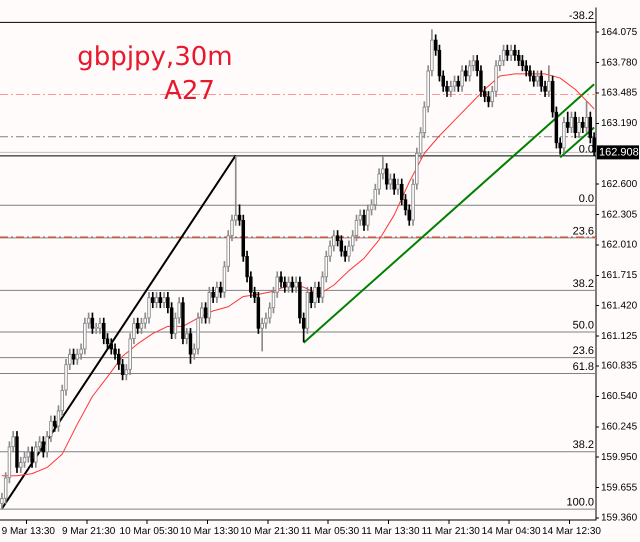 Image resolution: width=640 pixels, height=542 pixels. I want to click on x-tick-label: 14 Mar 12:30, so click(572, 531).